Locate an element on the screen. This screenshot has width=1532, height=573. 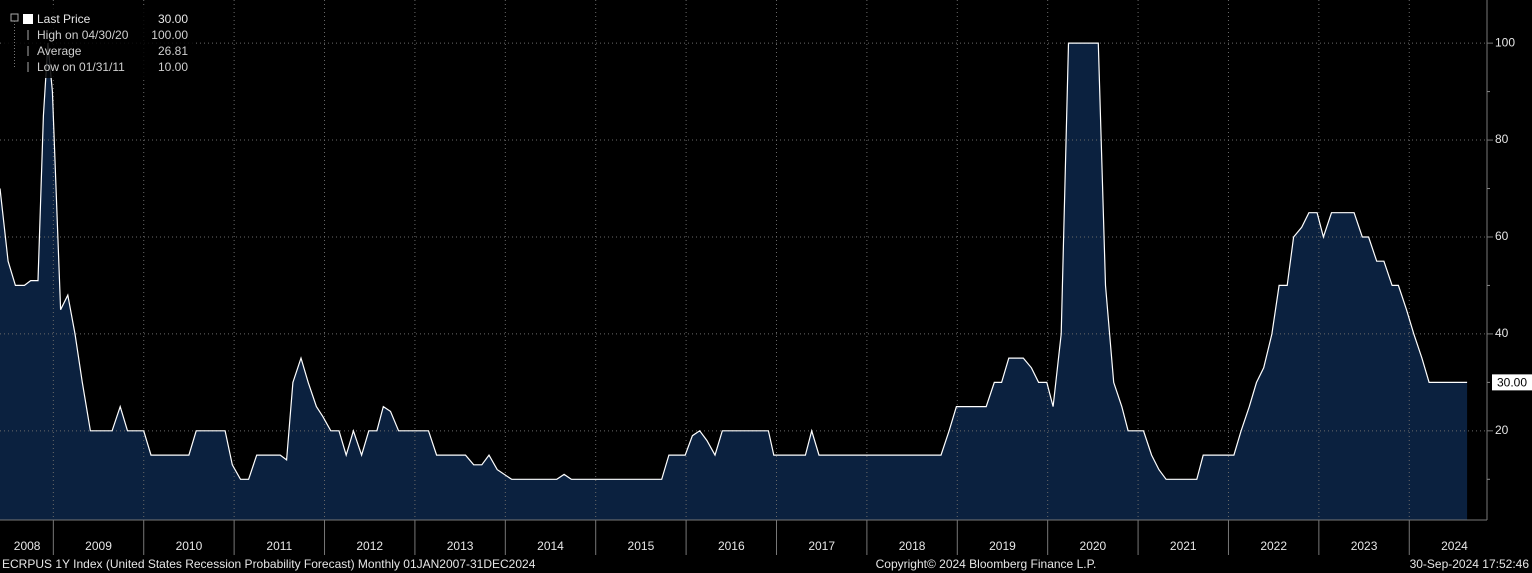
legend-label: Last Price is located at coordinates (64, 19).